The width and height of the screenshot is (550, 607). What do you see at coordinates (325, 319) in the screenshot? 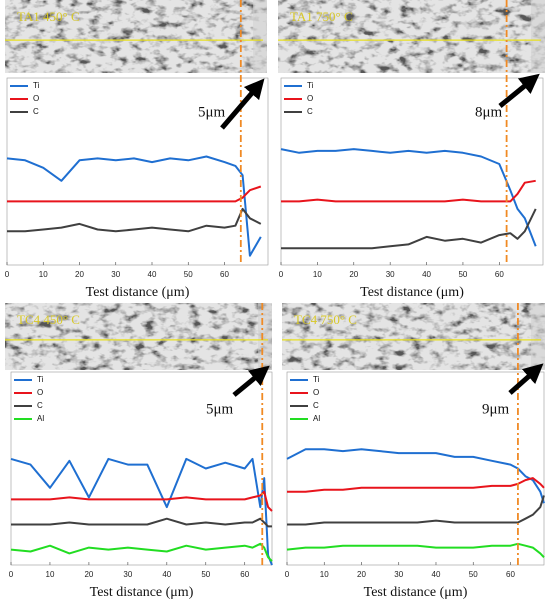
I see `image-label: TC4 750° C` at bounding box center [325, 319].